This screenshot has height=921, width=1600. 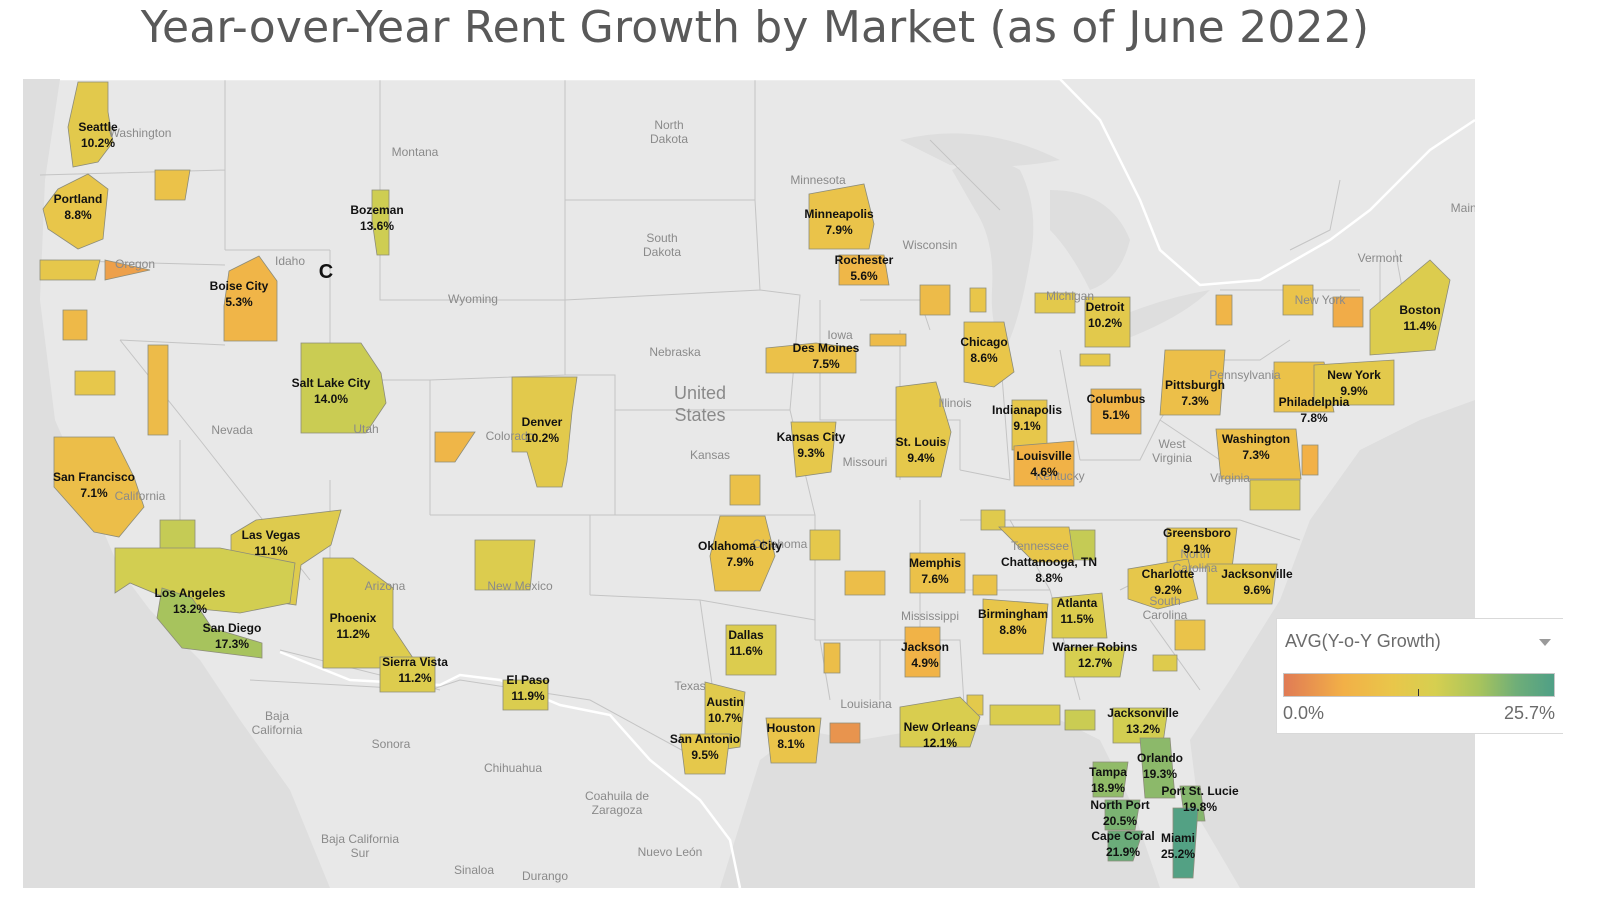 I want to click on market-region-kansas-city, so click(x=813, y=449).